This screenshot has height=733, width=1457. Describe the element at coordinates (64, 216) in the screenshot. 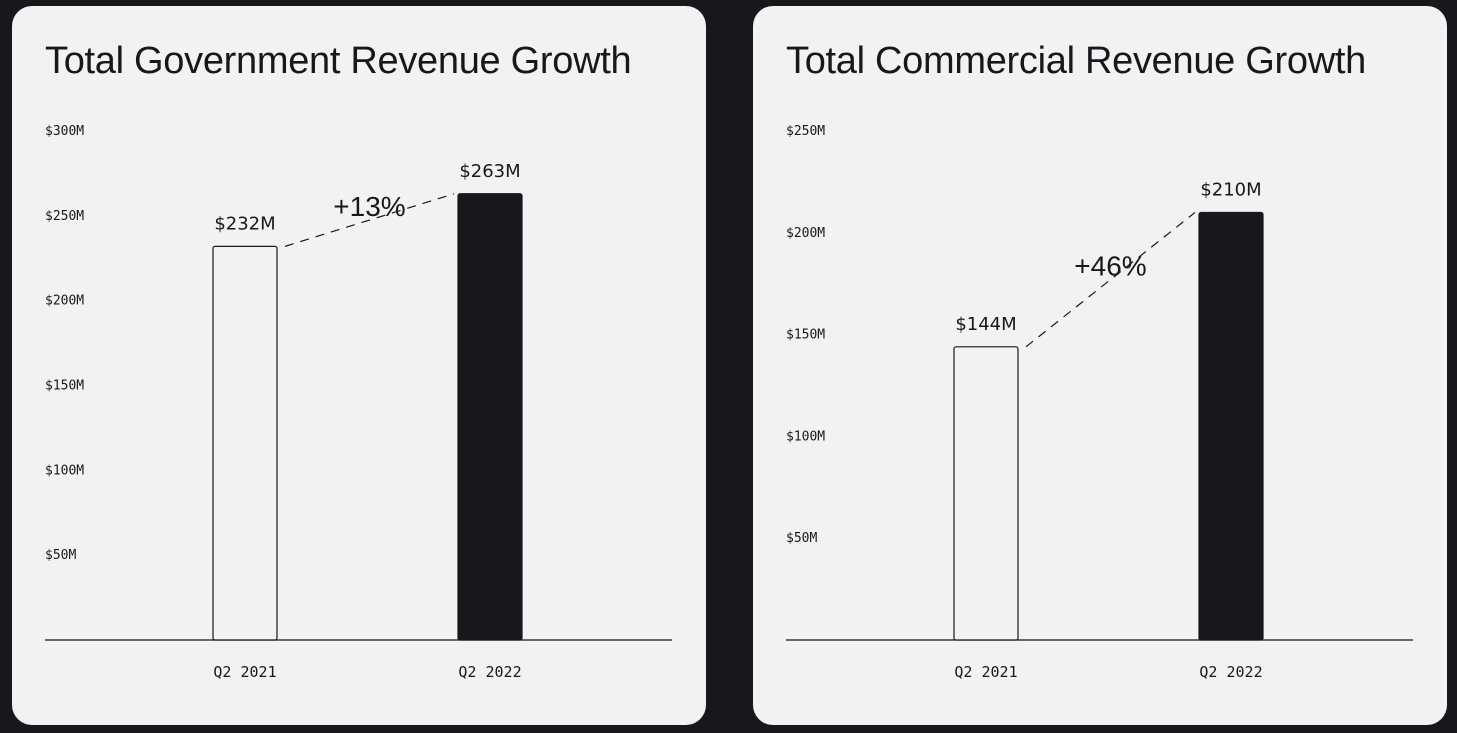

I see `government-y-tick-label: $250M` at that location.